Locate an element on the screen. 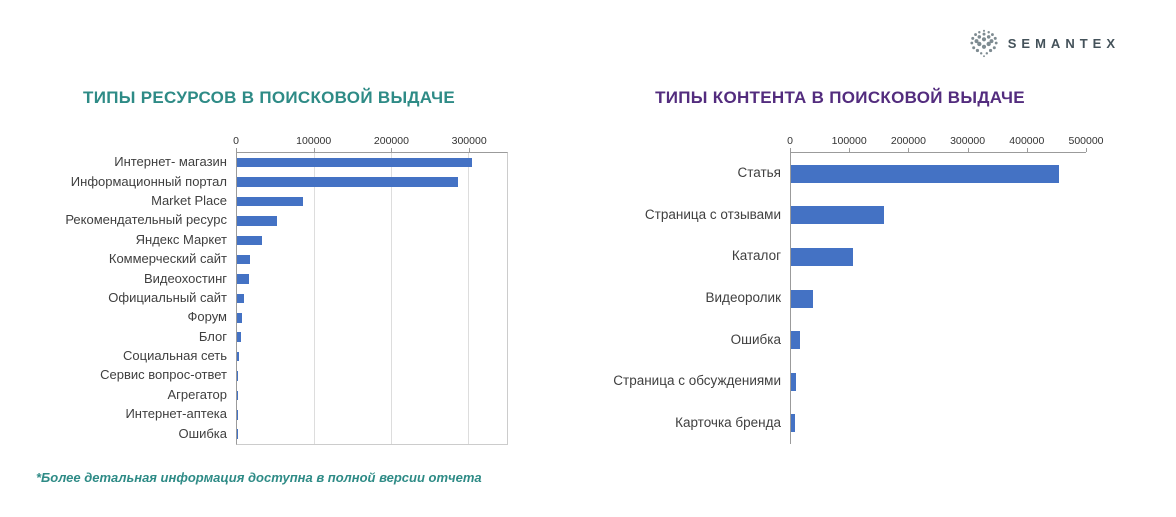 This screenshot has width=1176, height=517. category-label: Статья is located at coordinates (759, 173).